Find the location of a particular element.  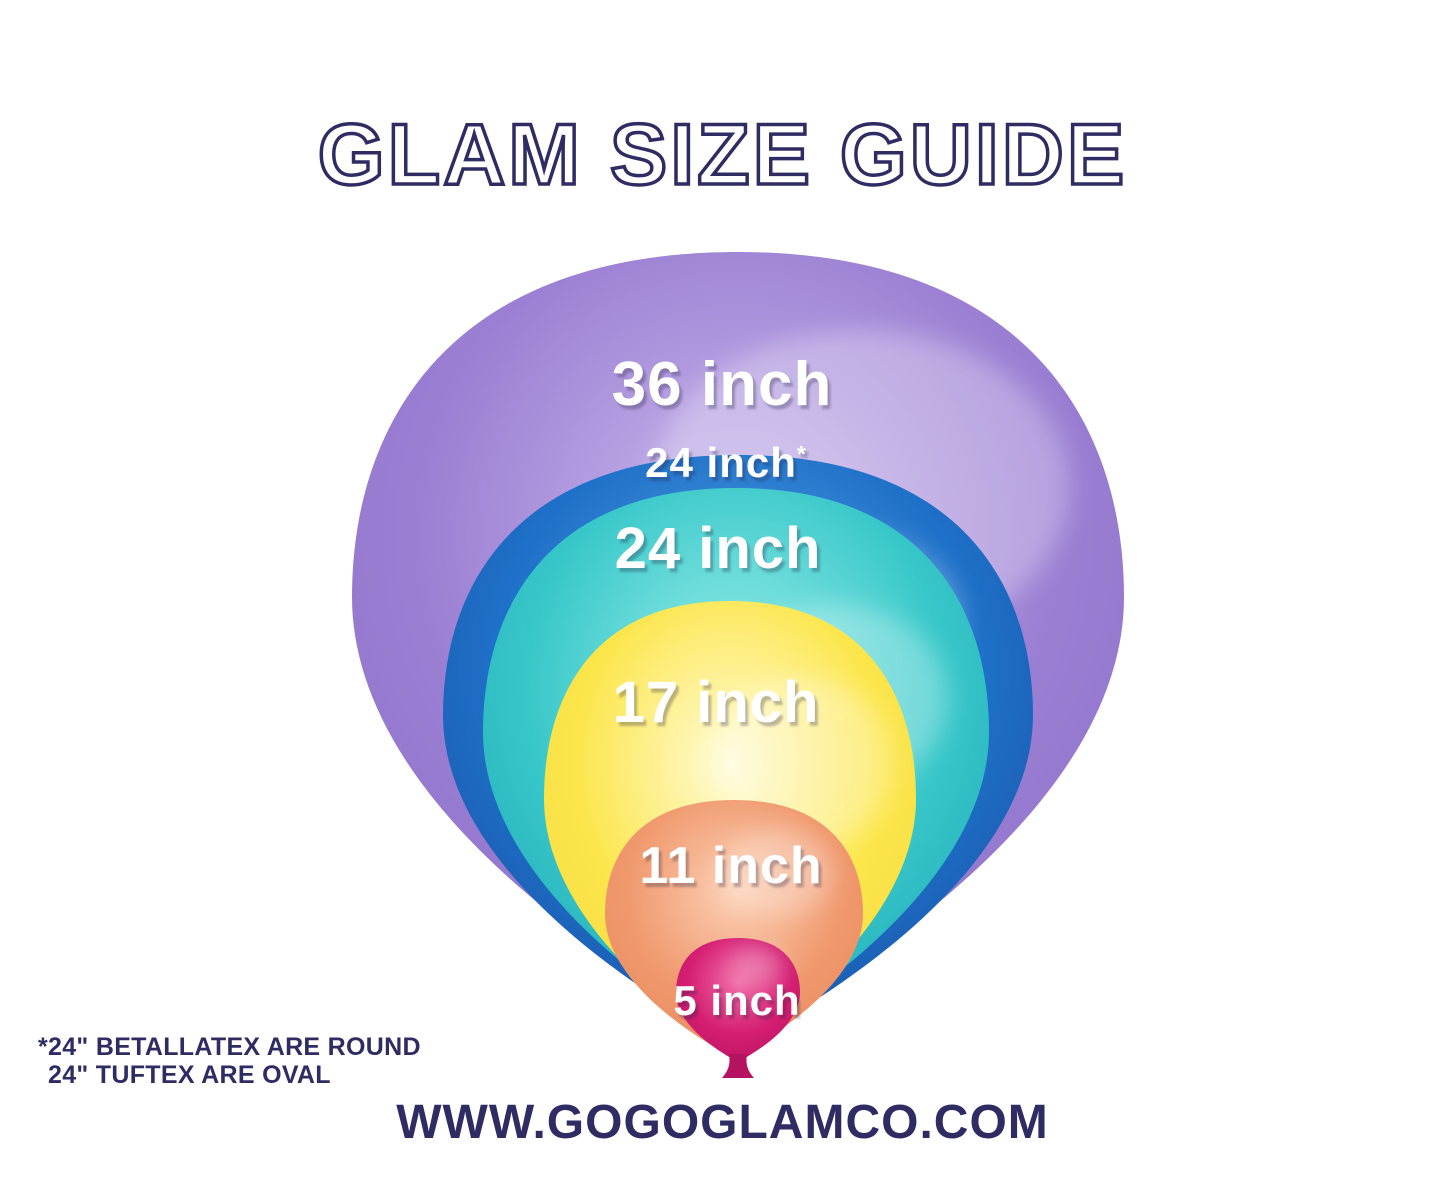

page-title: GLAM SIZE GUIDE is located at coordinates (722, 155).